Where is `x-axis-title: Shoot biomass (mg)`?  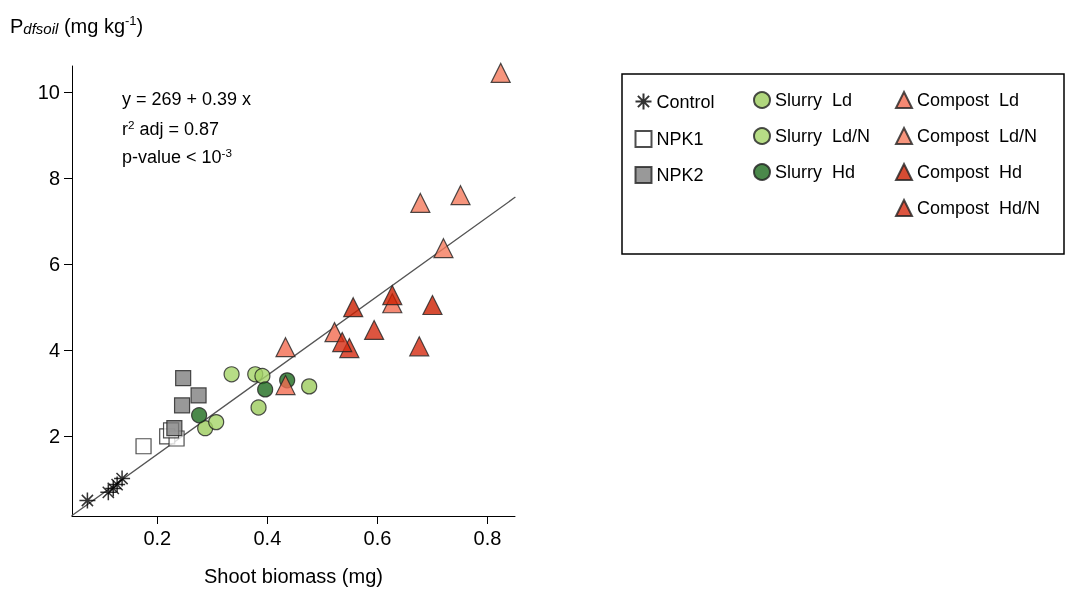 x-axis-title: Shoot biomass (mg) is located at coordinates (293, 576).